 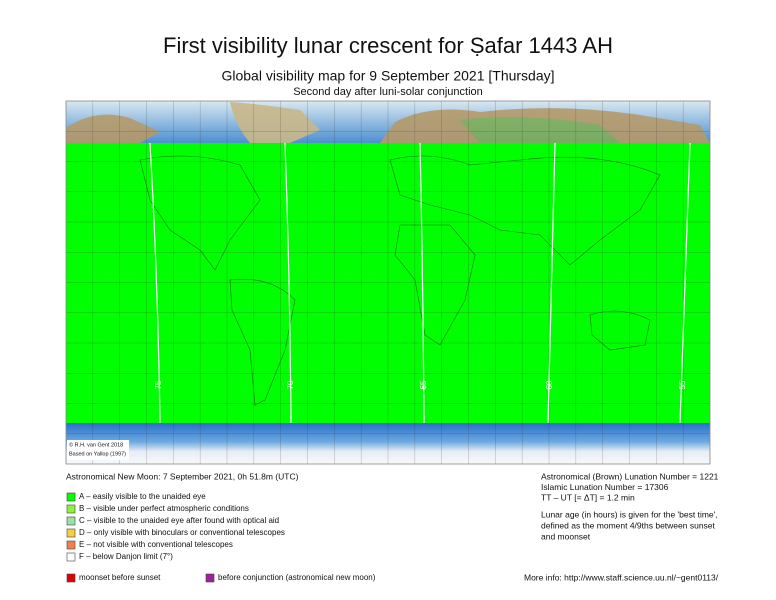 What do you see at coordinates (682, 384) in the screenshot?
I see `contour-label: 55` at bounding box center [682, 384].